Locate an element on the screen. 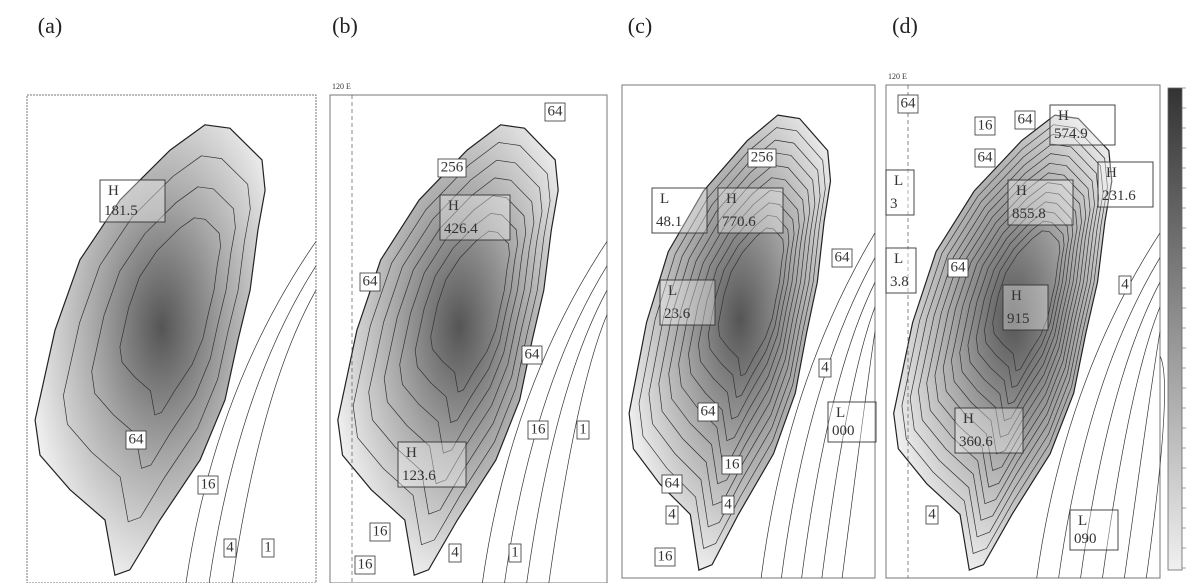  panel-label: (c) is located at coordinates (640, 25).